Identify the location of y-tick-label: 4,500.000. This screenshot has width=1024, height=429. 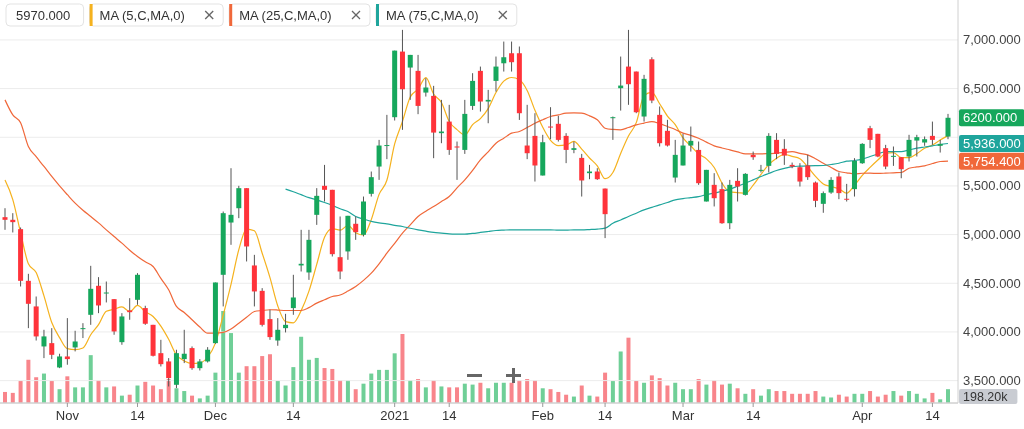
(992, 283).